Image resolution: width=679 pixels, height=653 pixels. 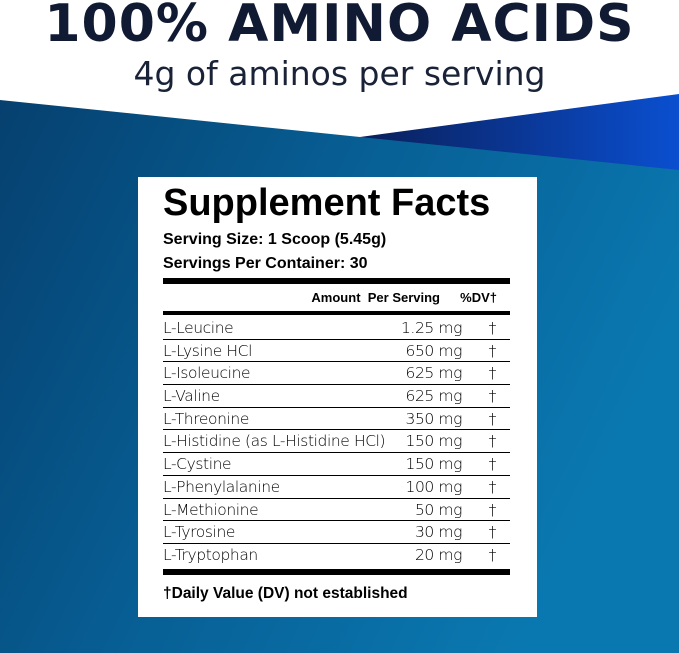 I want to click on nutrient-name: L-Isoleucine, so click(x=207, y=373).